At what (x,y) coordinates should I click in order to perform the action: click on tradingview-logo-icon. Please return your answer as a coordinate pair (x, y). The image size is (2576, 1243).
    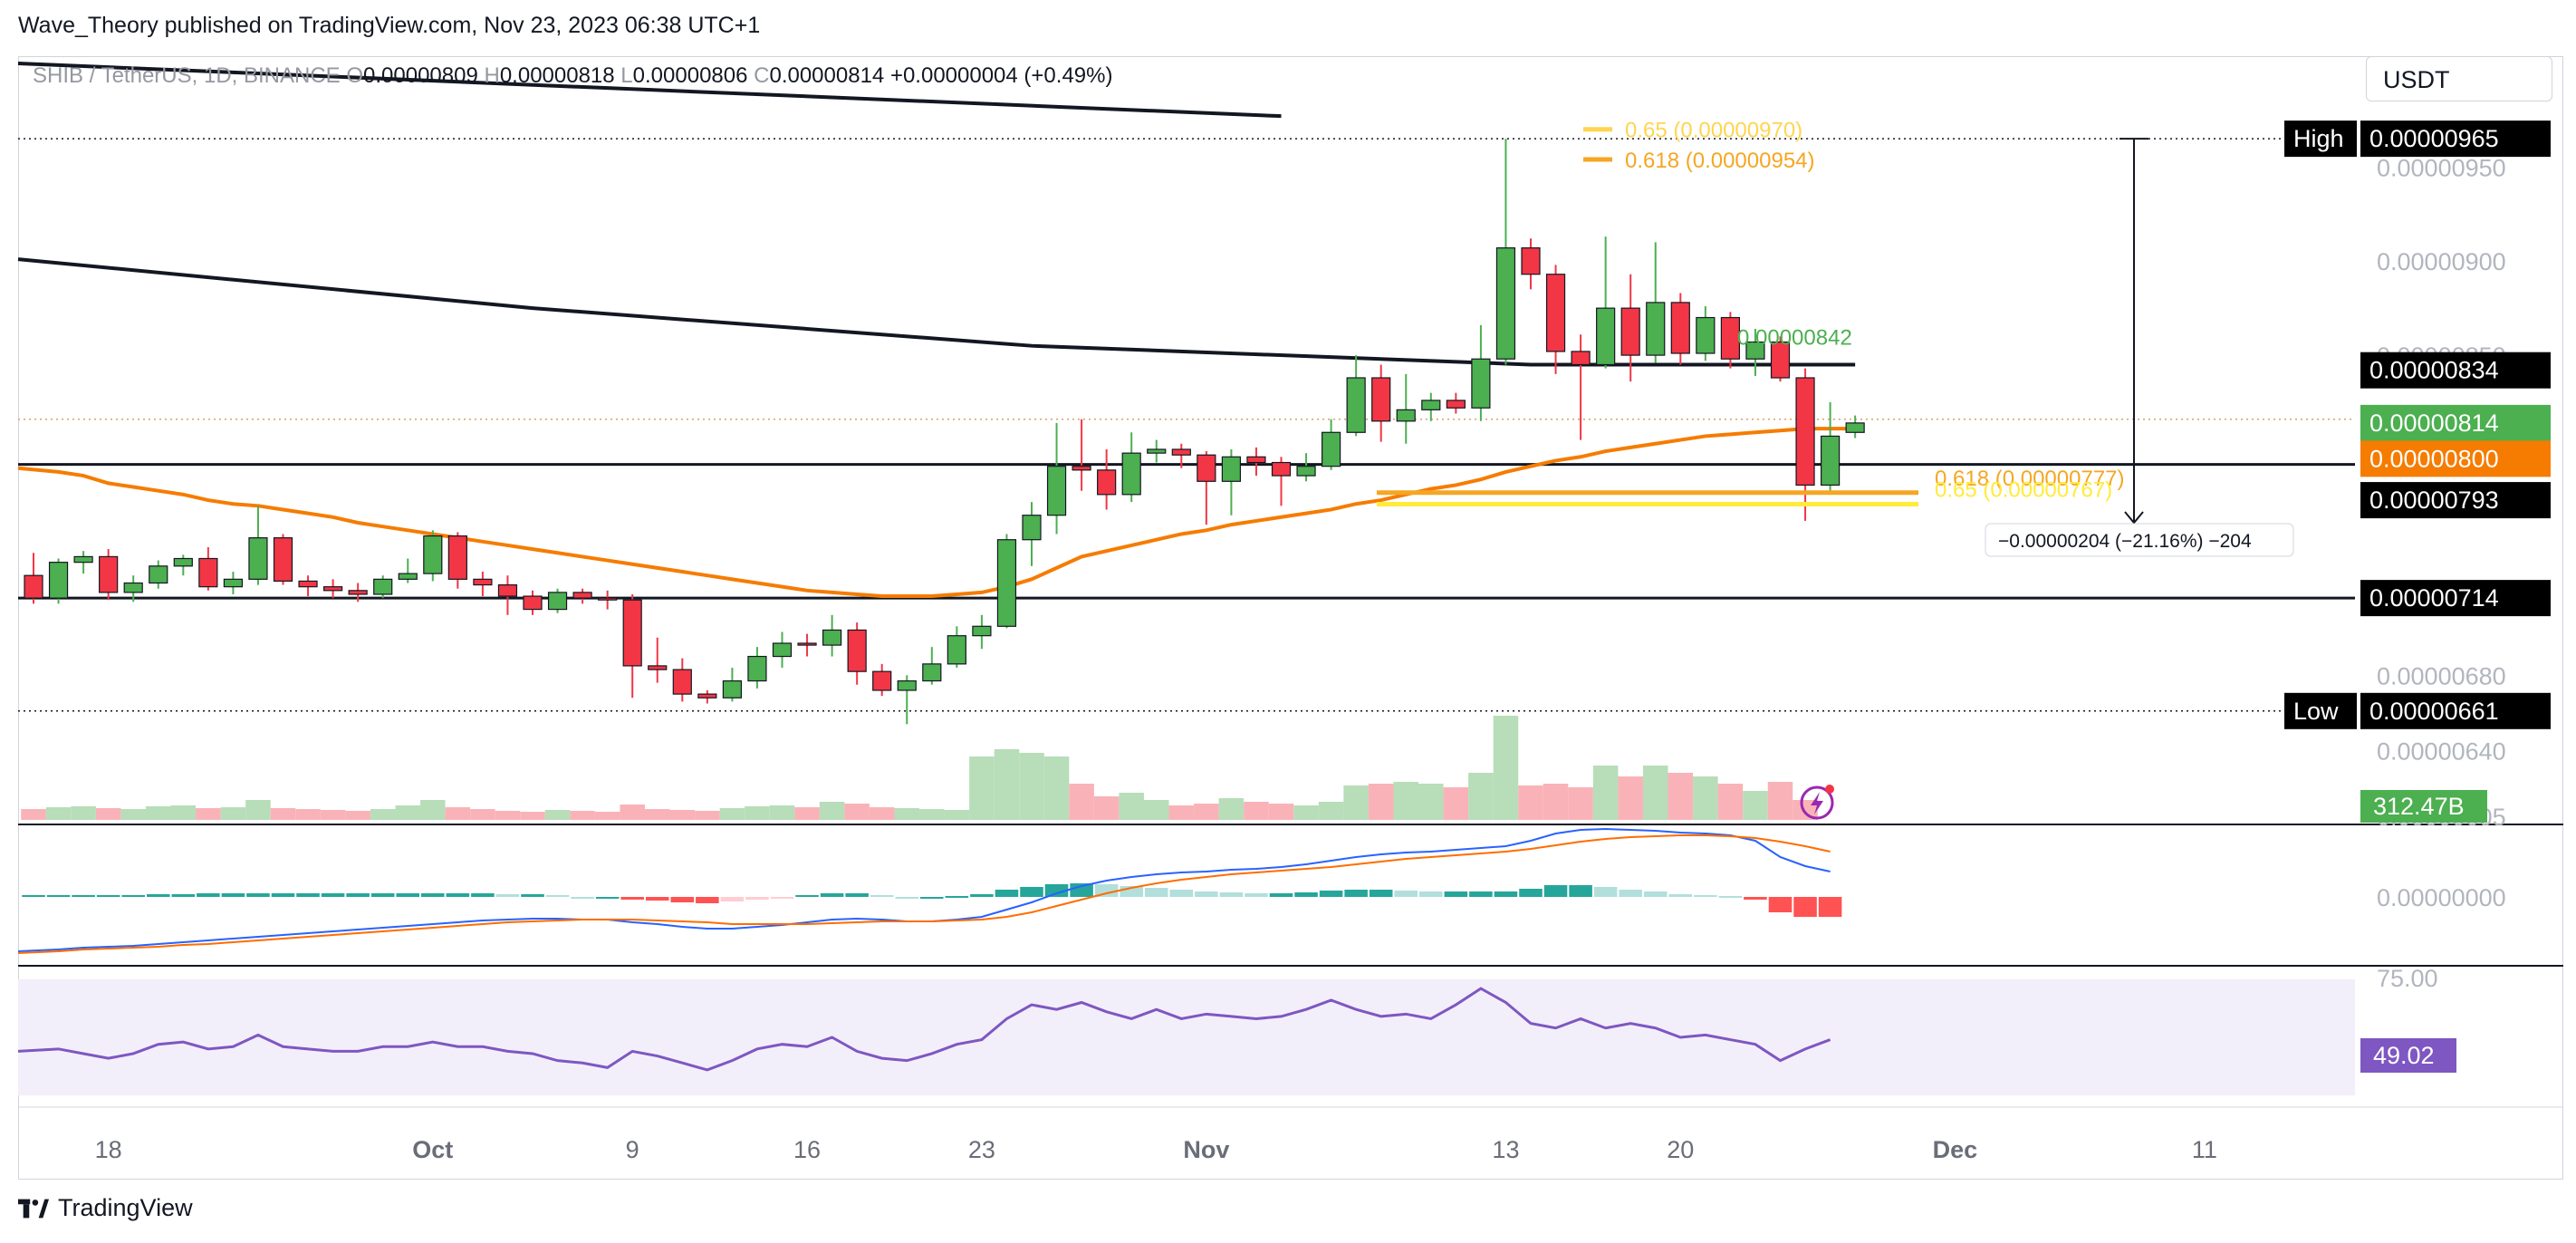
    Looking at the image, I should click on (33, 1208).